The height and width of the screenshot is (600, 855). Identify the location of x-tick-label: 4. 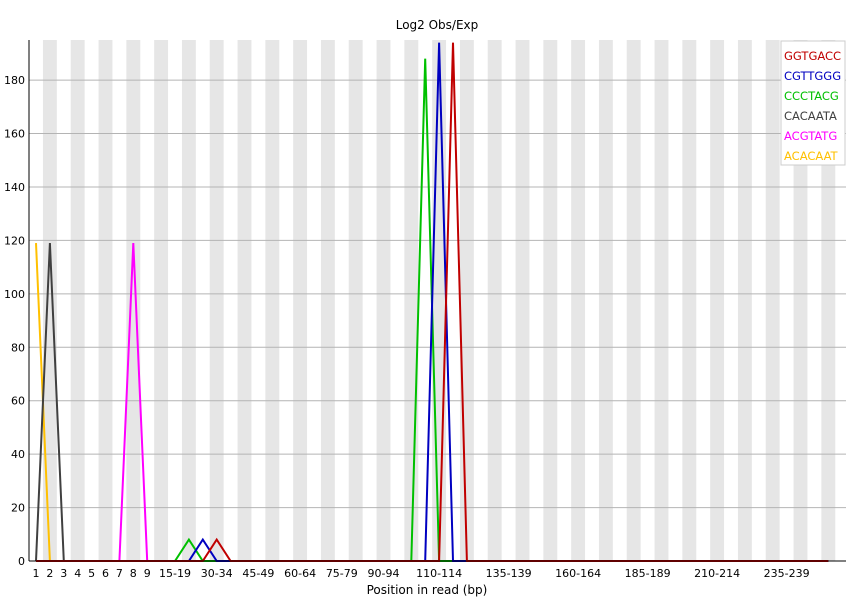
(77, 573).